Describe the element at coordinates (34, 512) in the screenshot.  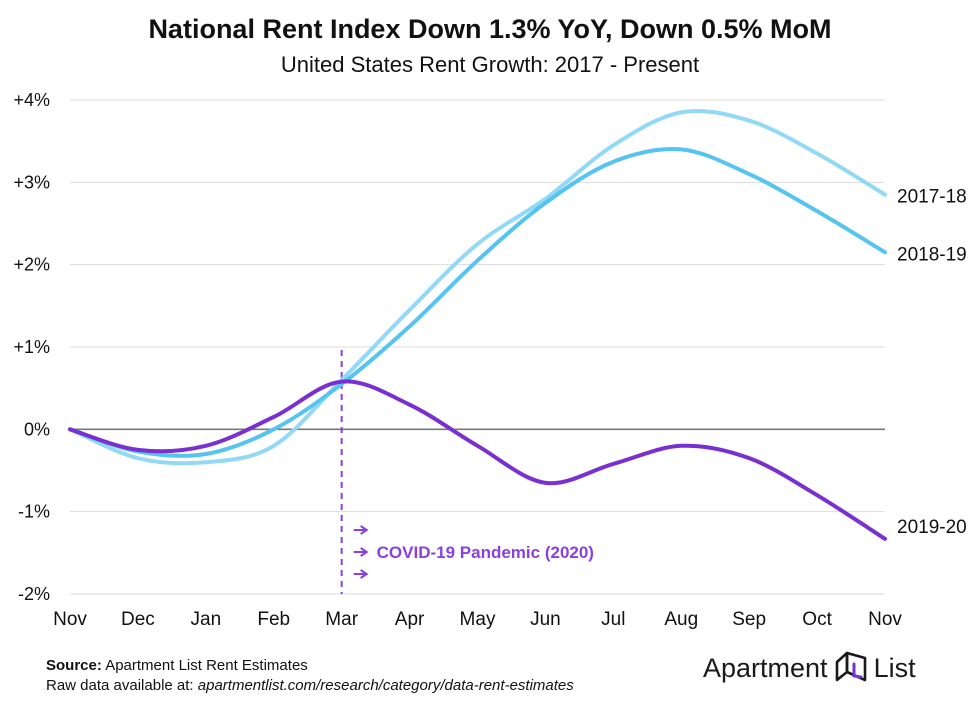
I see `y-tick-label: -1%` at that location.